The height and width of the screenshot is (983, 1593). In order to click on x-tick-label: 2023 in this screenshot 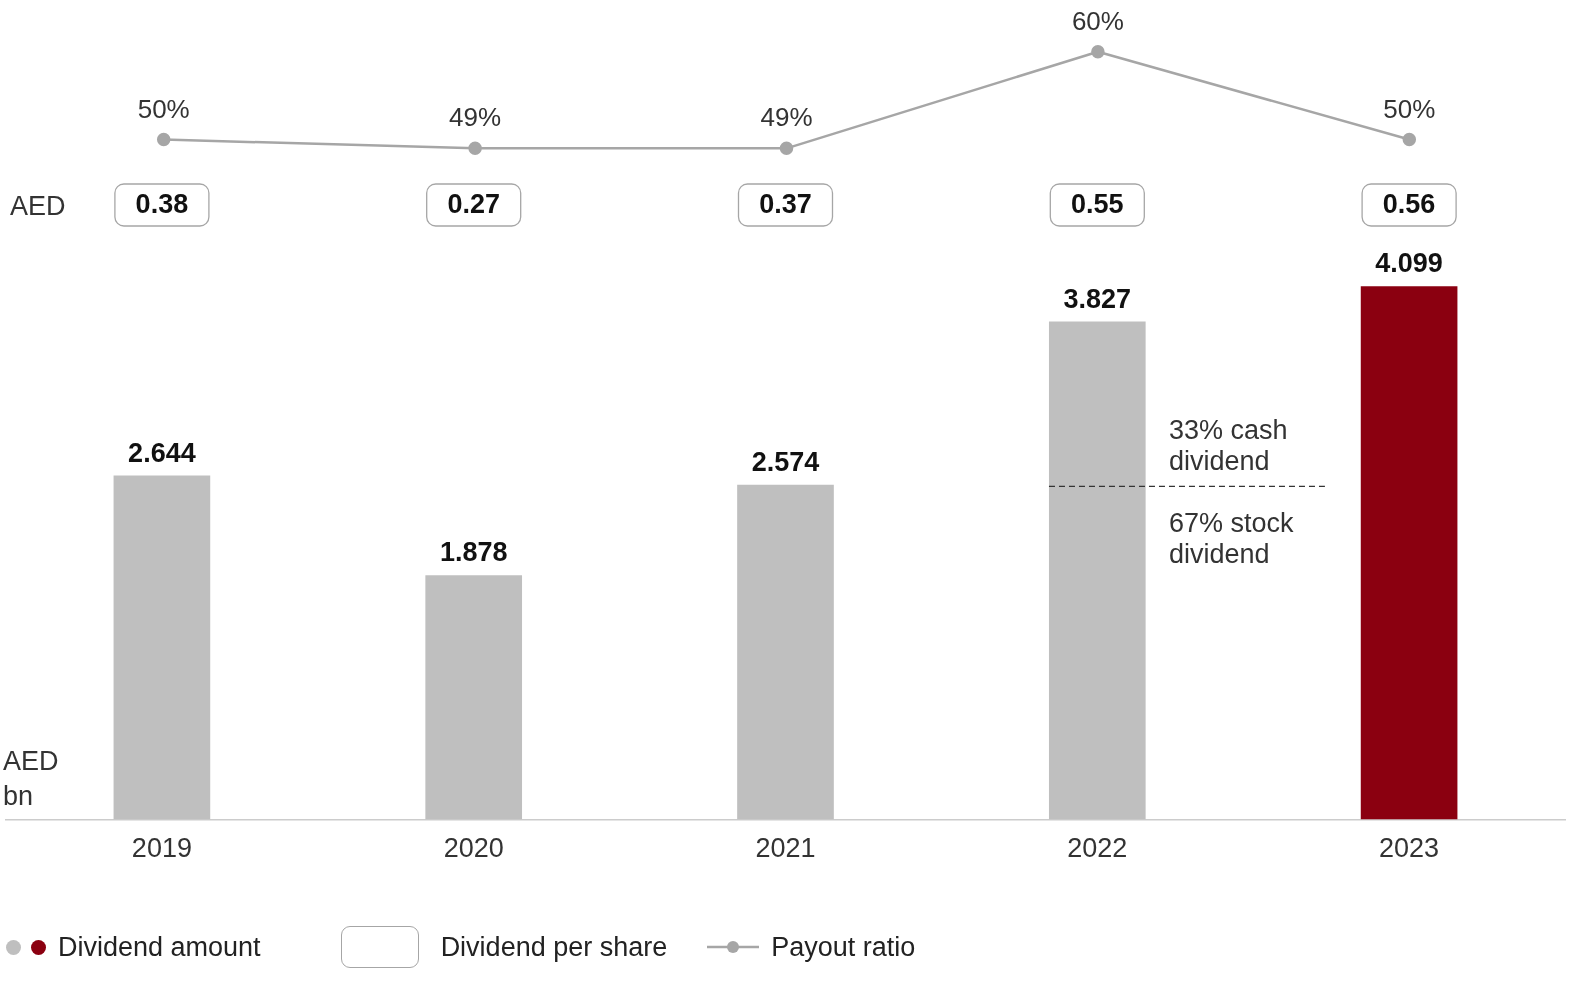, I will do `click(1409, 848)`.